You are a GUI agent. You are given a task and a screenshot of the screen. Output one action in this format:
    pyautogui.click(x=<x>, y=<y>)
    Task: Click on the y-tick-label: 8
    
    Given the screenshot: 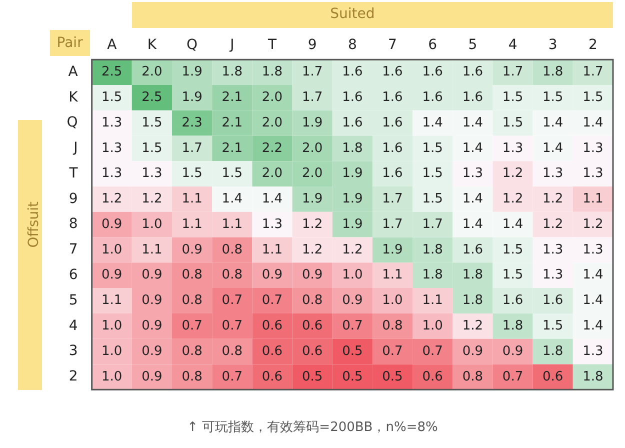 What is the action you would take?
    pyautogui.click(x=73, y=224)
    